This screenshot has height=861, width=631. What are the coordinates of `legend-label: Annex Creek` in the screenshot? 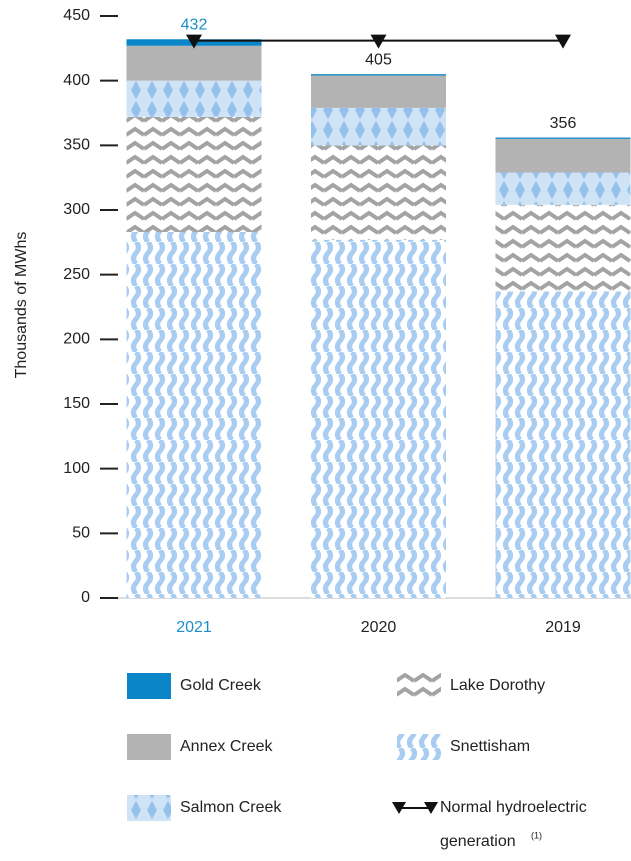 It's located at (226, 746).